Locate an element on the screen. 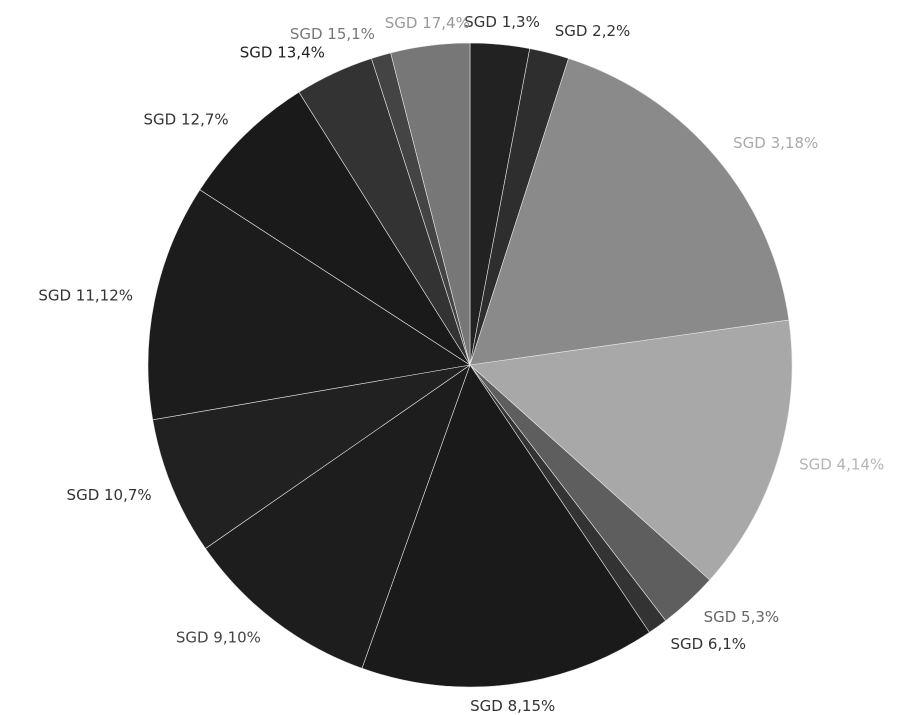 Image resolution: width=908 pixels, height=715 pixels. data-label: SGD 10,7% is located at coordinates (109, 495).